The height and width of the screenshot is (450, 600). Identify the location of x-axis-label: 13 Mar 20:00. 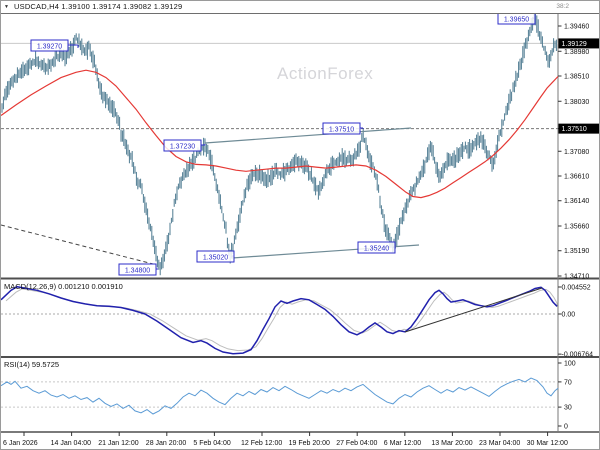
(451, 443).